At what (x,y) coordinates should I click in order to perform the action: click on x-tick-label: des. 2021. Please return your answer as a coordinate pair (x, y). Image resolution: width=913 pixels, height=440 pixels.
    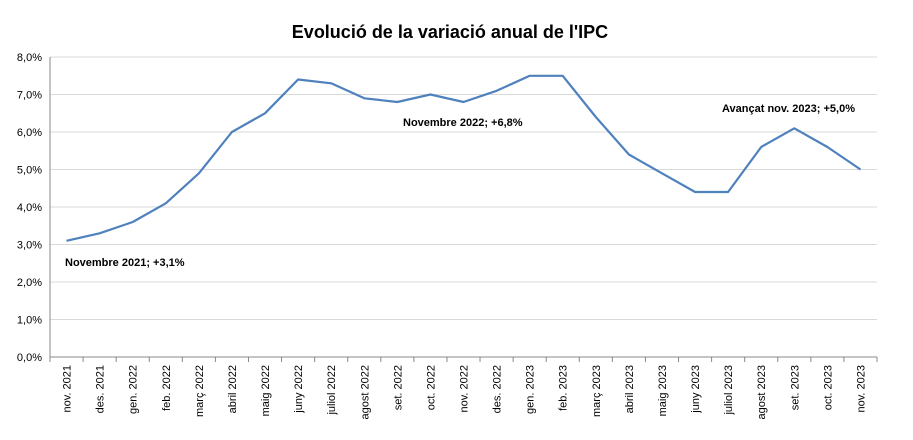
    Looking at the image, I should click on (101, 389).